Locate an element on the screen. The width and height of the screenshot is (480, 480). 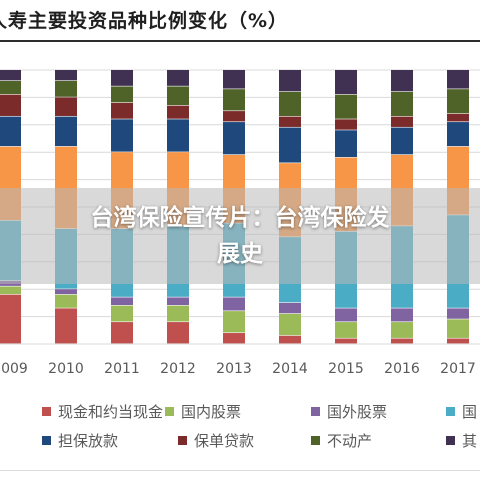
x-tick-label: 2016 is located at coordinates (402, 369).